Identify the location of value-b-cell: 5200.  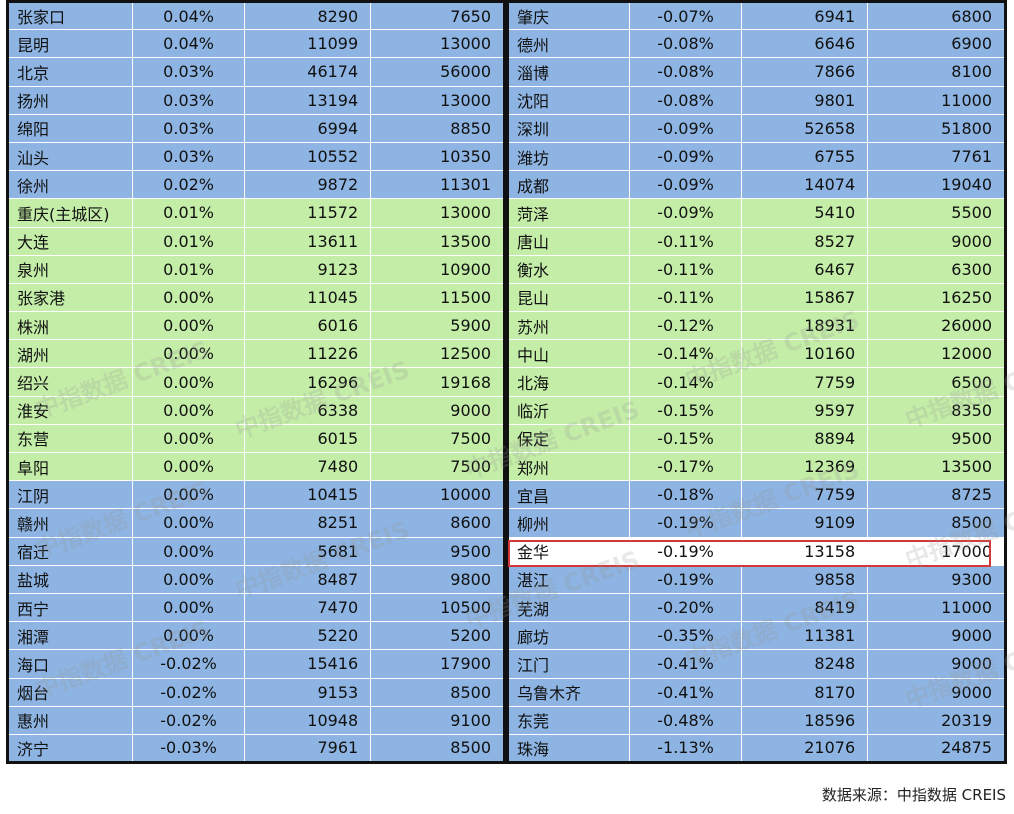
(437, 636).